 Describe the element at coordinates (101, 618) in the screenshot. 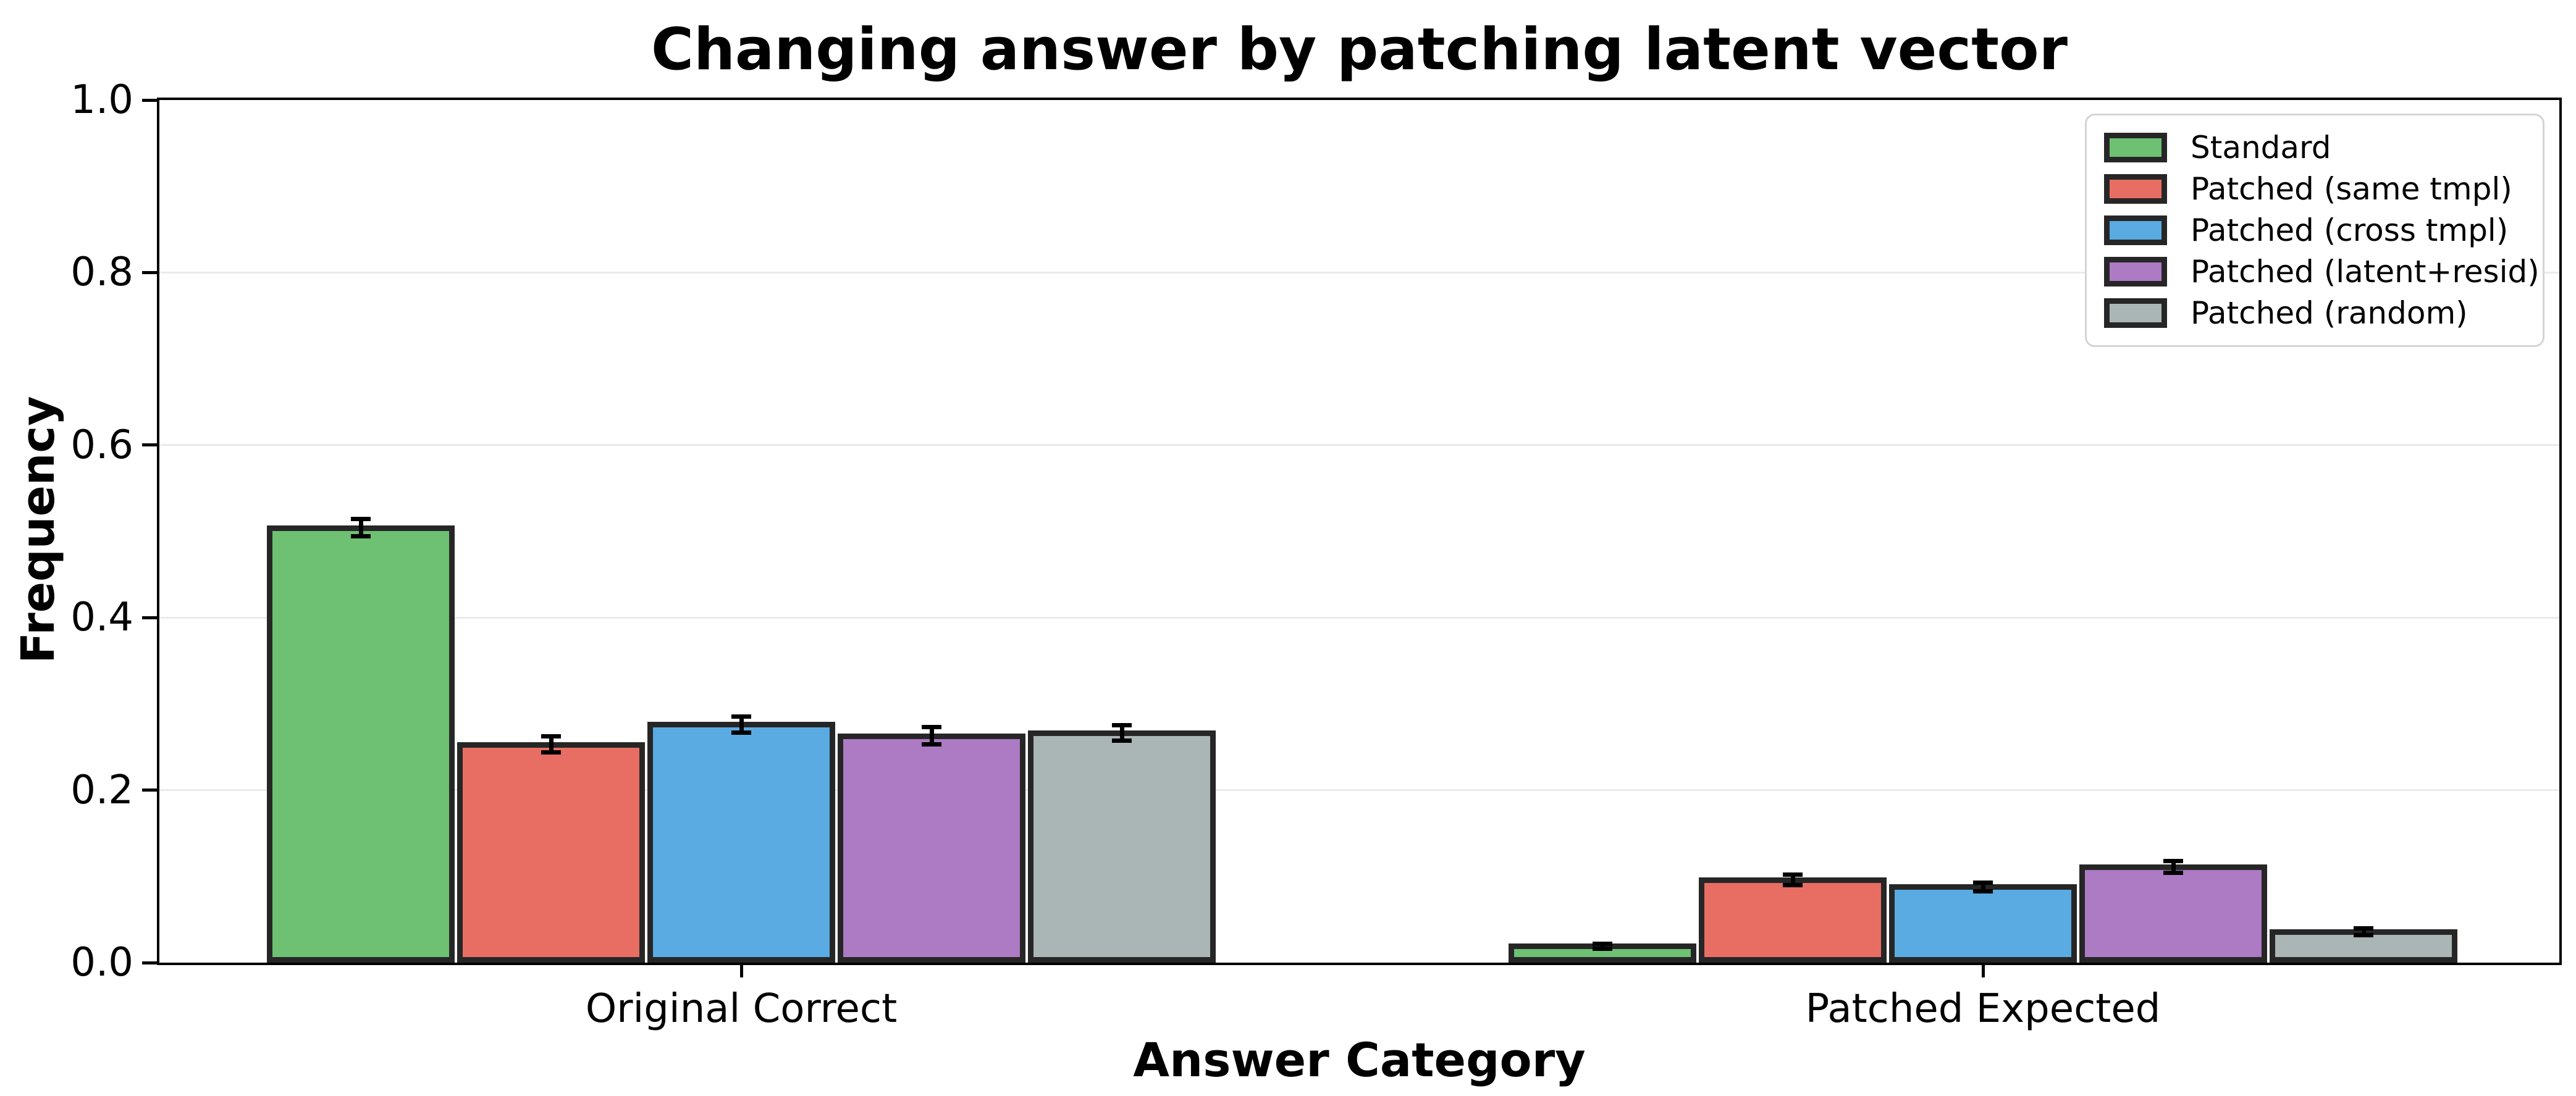

I see `y-tick-label: 0.4` at that location.